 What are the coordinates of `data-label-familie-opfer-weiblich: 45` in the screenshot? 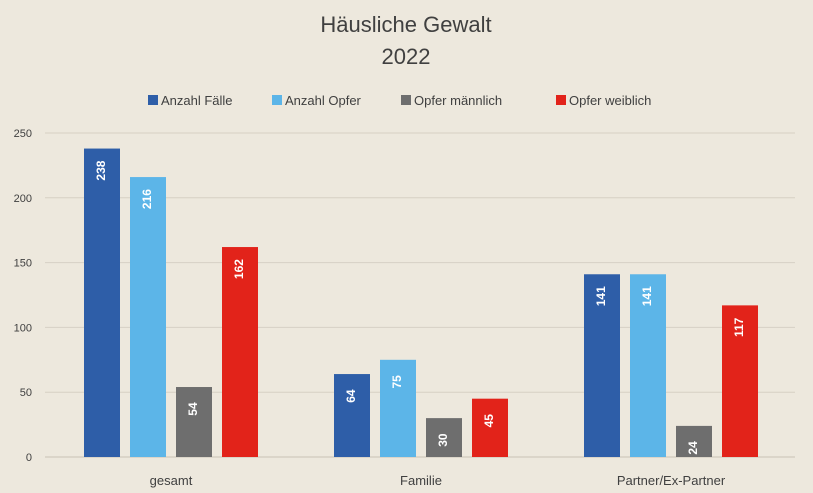 It's located at (489, 421).